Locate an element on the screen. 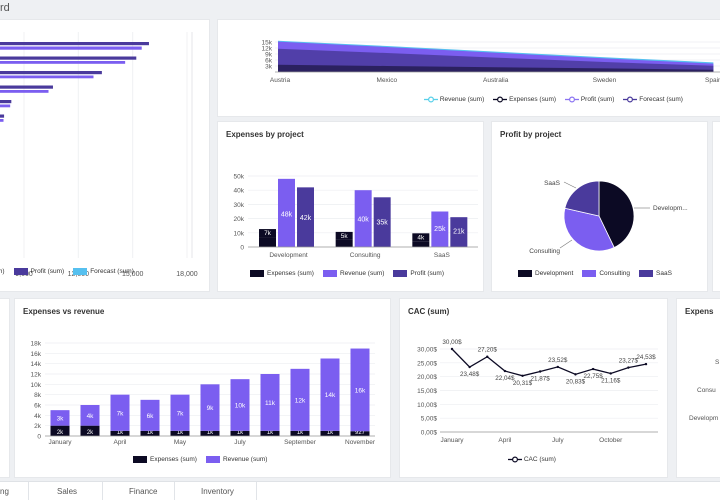 The height and width of the screenshot is (500, 720). tab-finance: Finance is located at coordinates (143, 491).